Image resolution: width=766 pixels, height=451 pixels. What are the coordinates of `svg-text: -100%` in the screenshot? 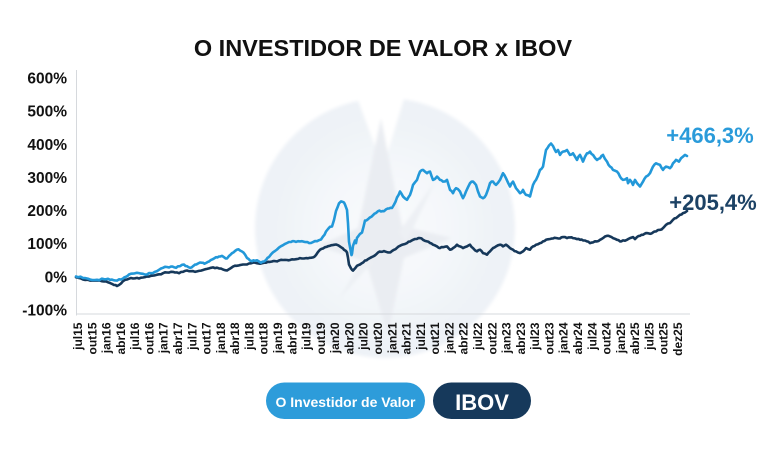 It's located at (44, 311).